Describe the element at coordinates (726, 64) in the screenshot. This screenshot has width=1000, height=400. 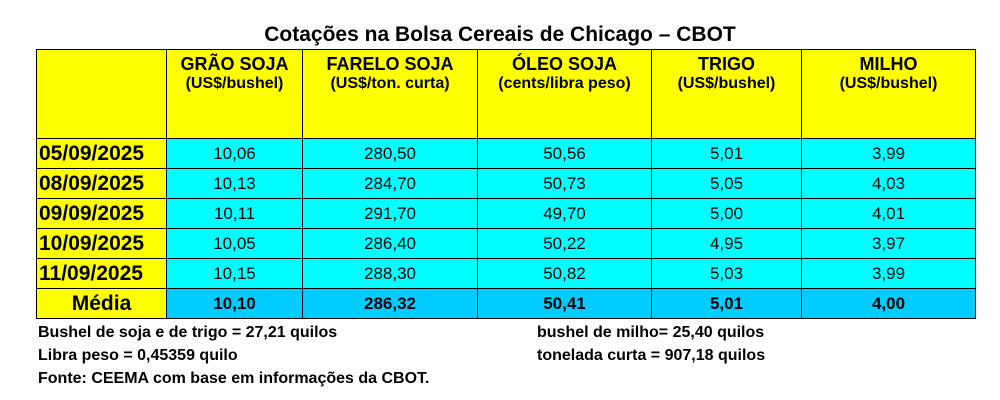
I see `column-name: TRIGO` at that location.